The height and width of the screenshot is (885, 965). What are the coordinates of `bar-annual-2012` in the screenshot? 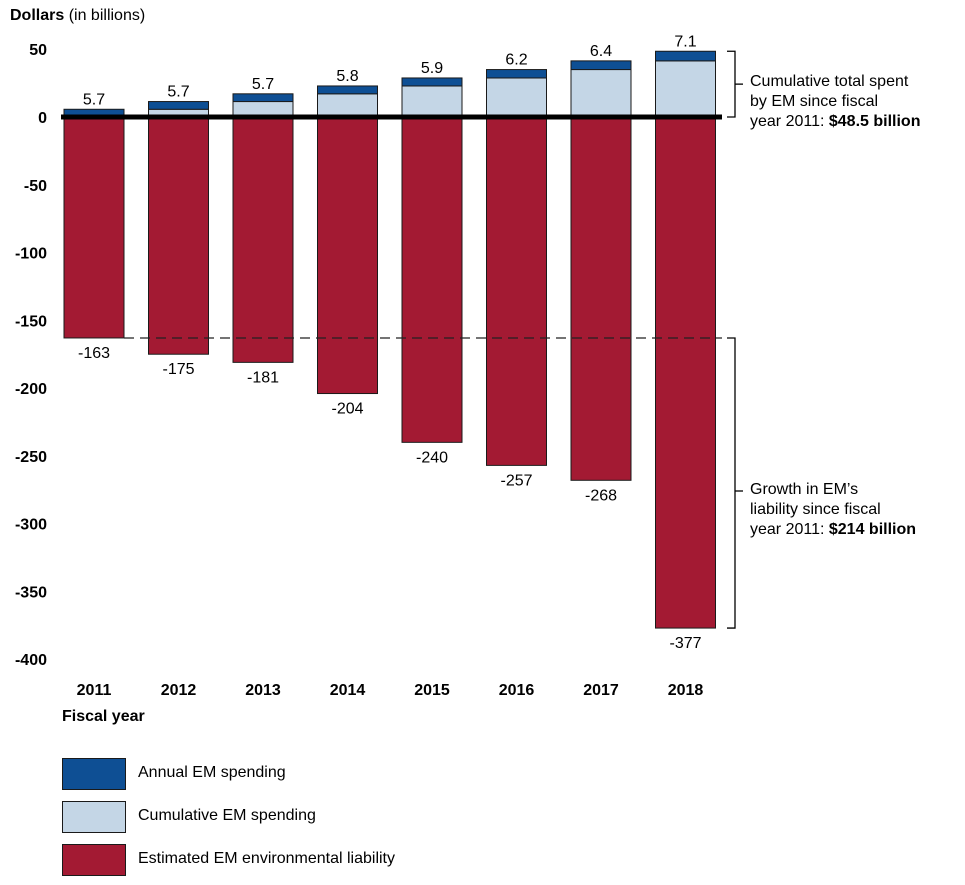 It's located at (178, 105).